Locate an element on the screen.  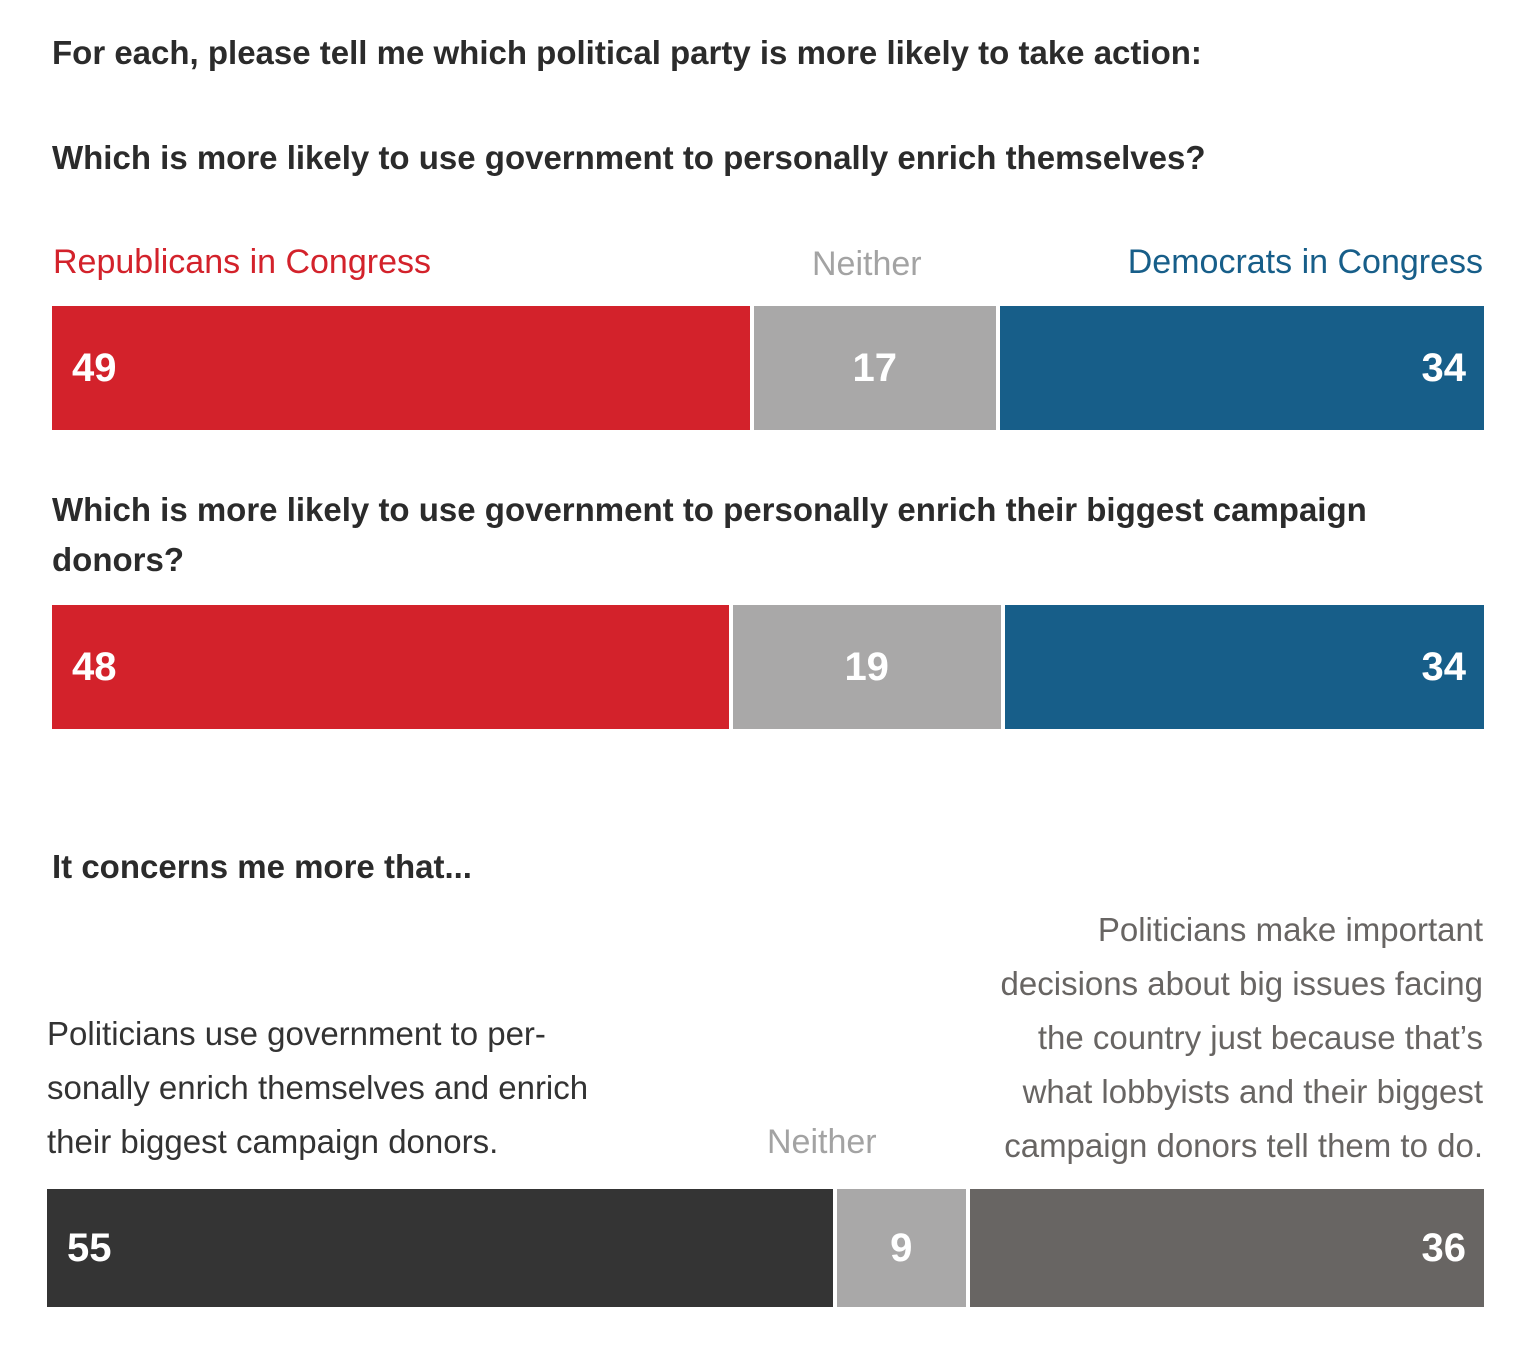
bar-segment-neither: 17 is located at coordinates (872, 368).